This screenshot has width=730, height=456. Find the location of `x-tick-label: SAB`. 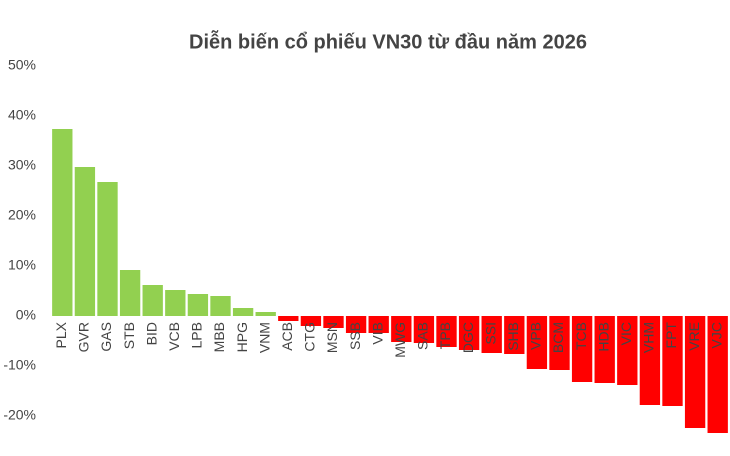

x-tick-label: SAB is located at coordinates (423, 336).